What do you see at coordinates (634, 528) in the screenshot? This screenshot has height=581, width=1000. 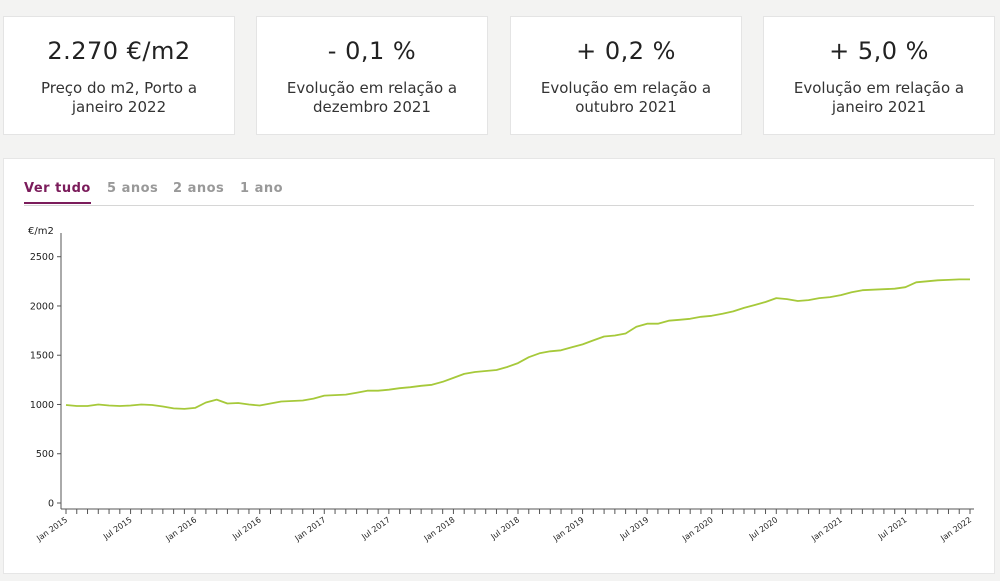 I see `x-tick-label: Jul 2019` at bounding box center [634, 528].